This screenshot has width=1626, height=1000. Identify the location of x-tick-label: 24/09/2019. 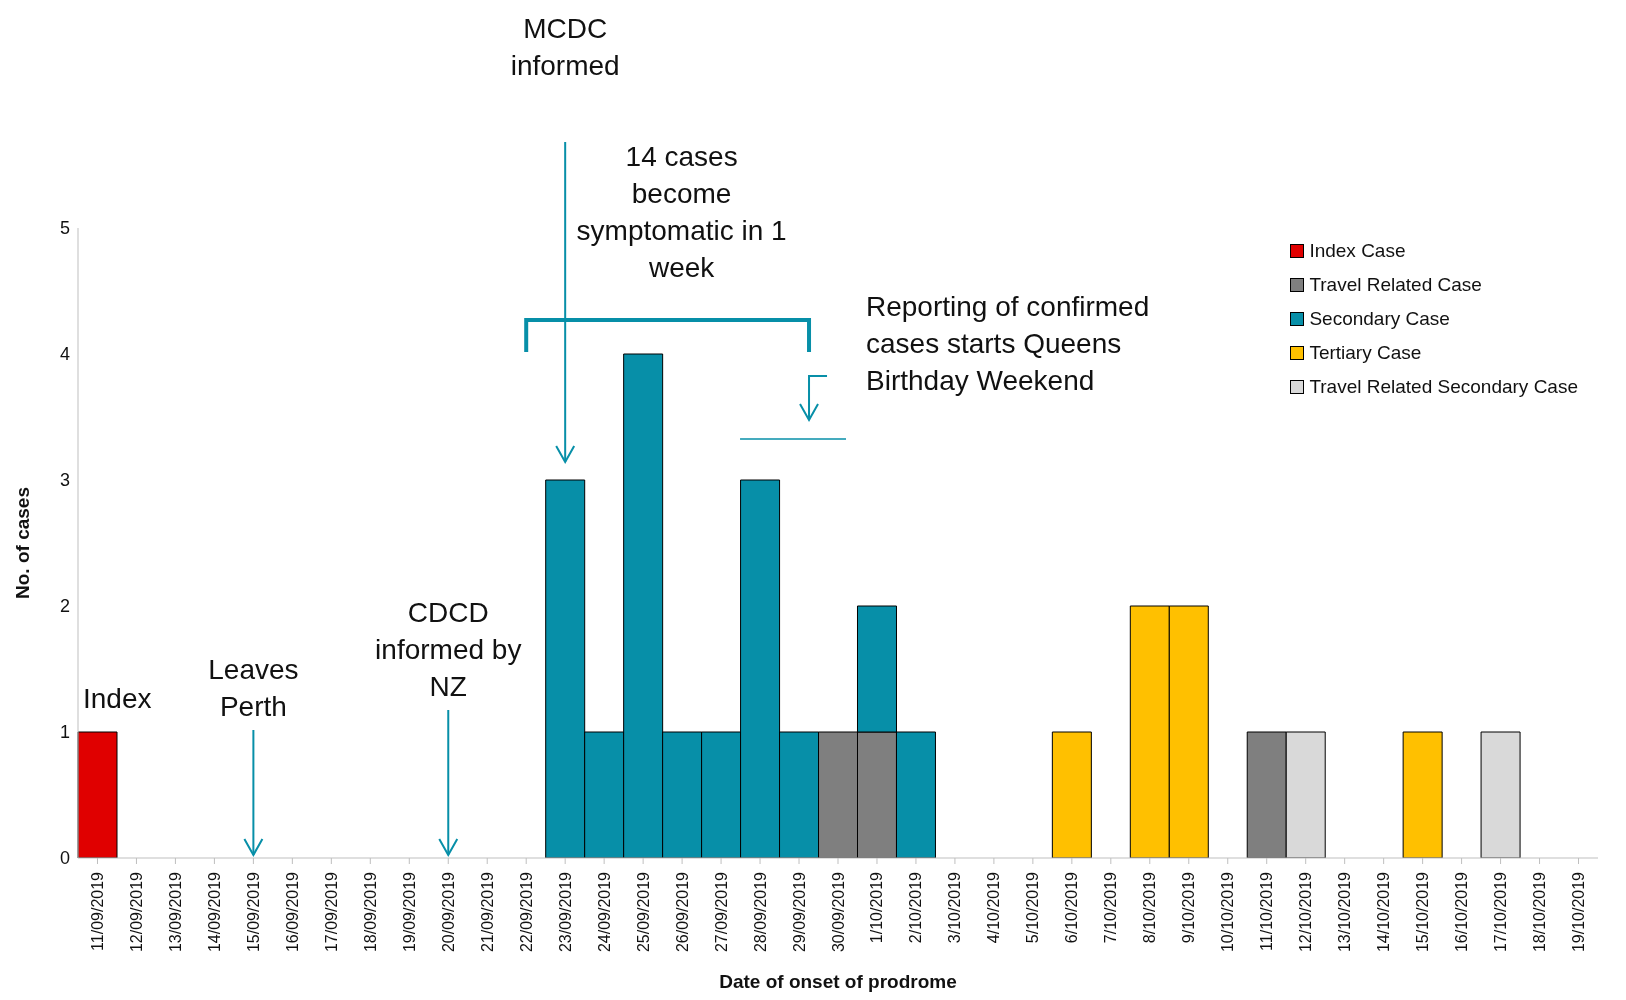
(604, 912).